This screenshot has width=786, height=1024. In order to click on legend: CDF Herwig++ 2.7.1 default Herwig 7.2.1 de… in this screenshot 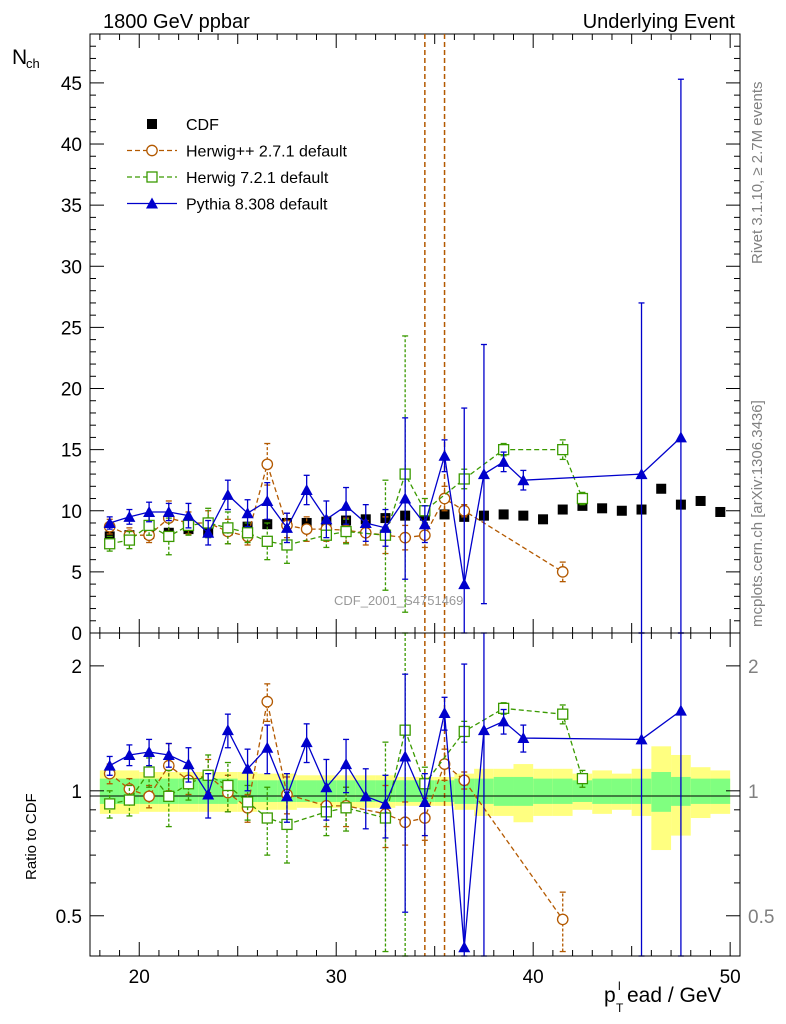, I will do `click(237, 165)`.